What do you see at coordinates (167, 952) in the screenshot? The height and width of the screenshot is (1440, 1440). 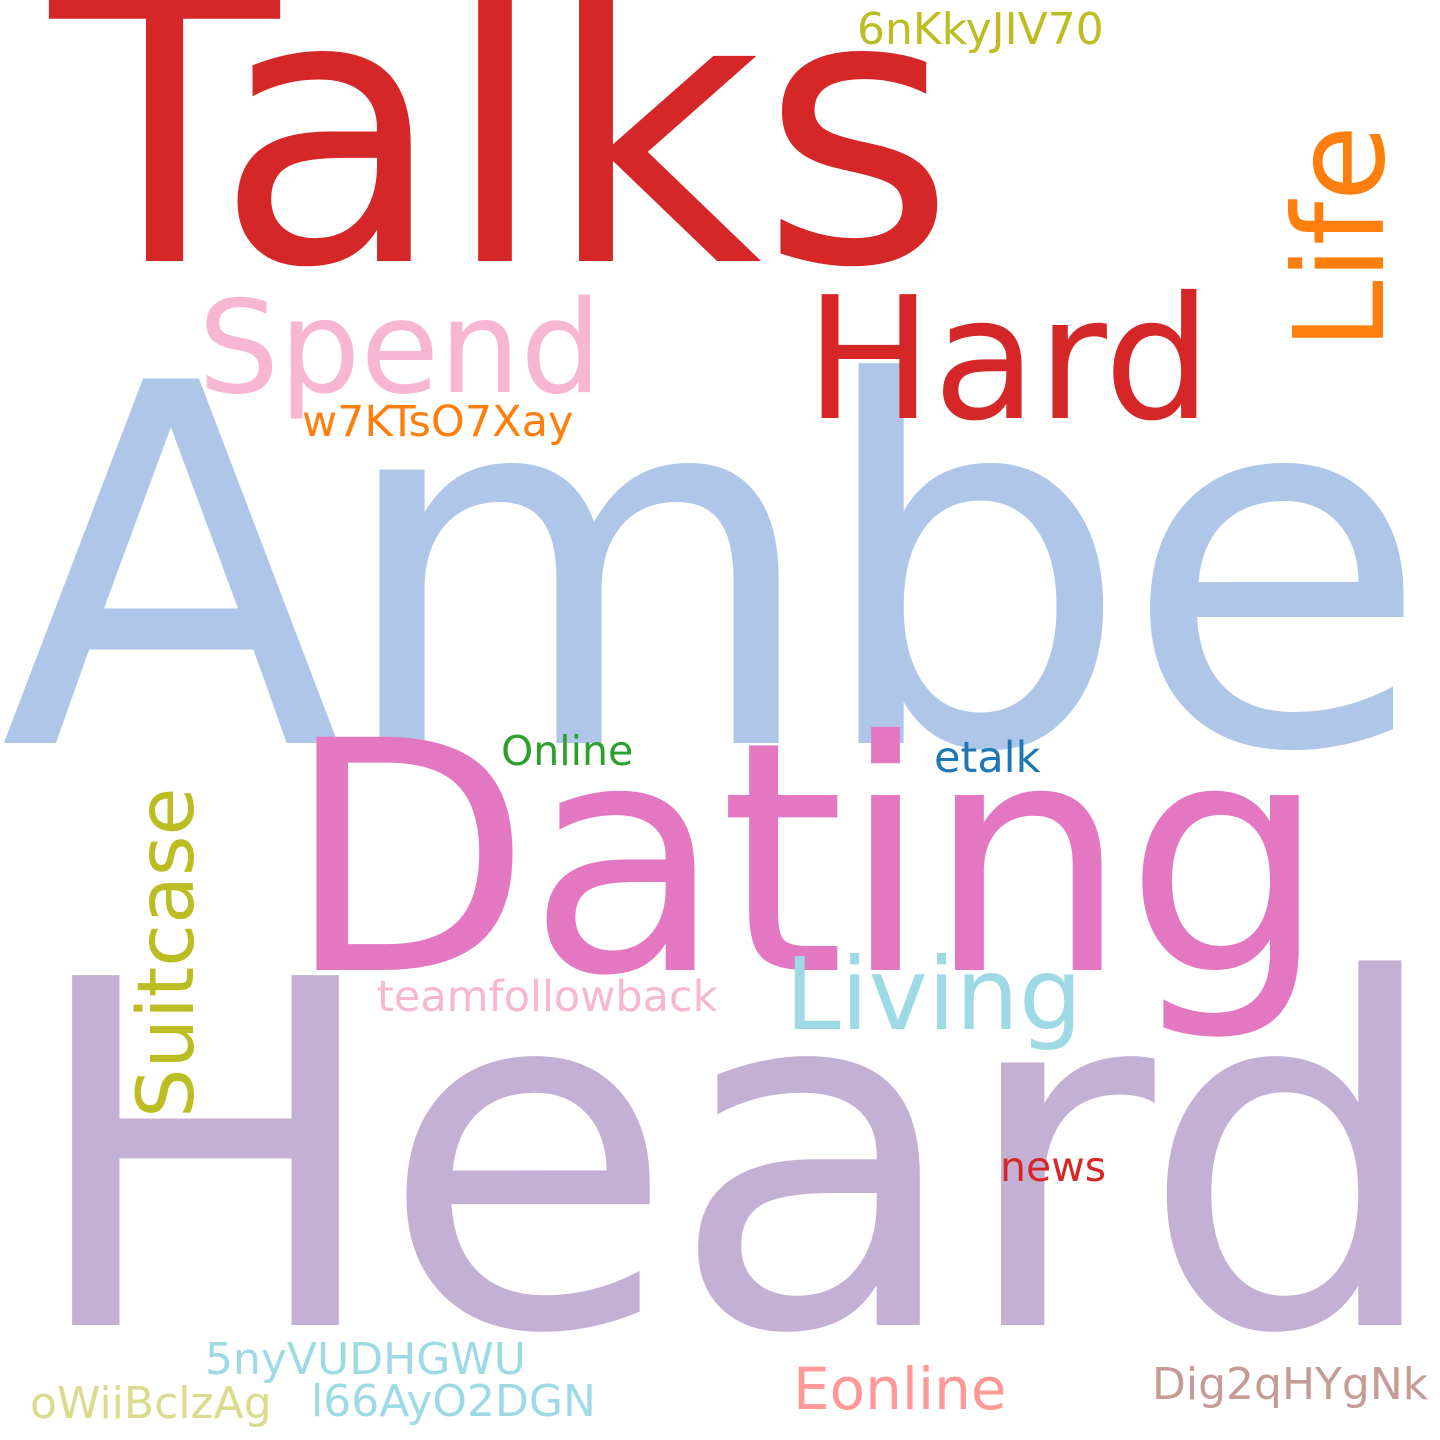 I see `word-suitcase: Suitcase` at bounding box center [167, 952].